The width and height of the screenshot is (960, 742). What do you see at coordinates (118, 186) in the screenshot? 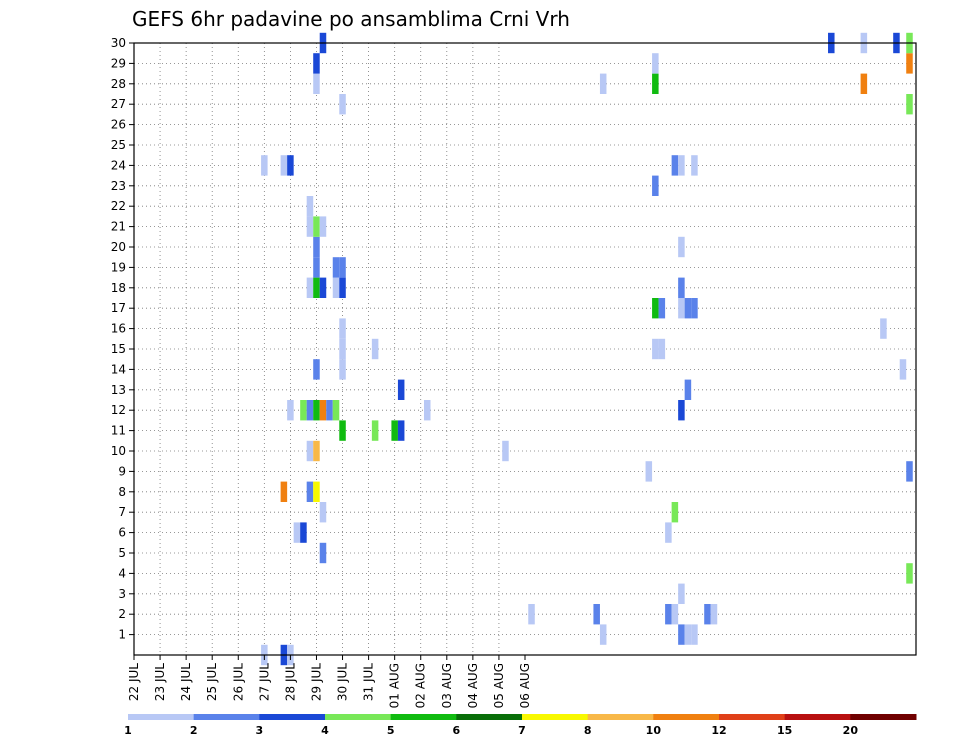
I see `y-tick-label: 23` at bounding box center [118, 186].